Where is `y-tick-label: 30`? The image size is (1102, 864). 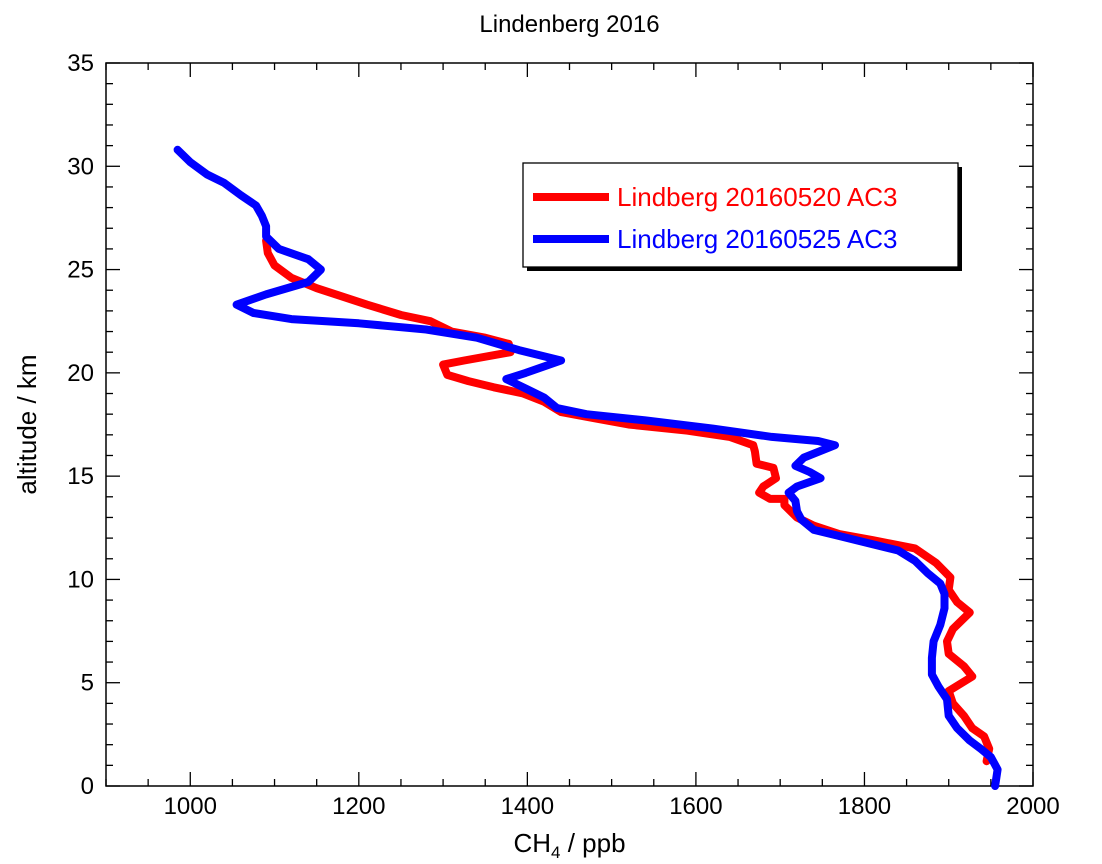
y-tick-label: 30 is located at coordinates (80, 166).